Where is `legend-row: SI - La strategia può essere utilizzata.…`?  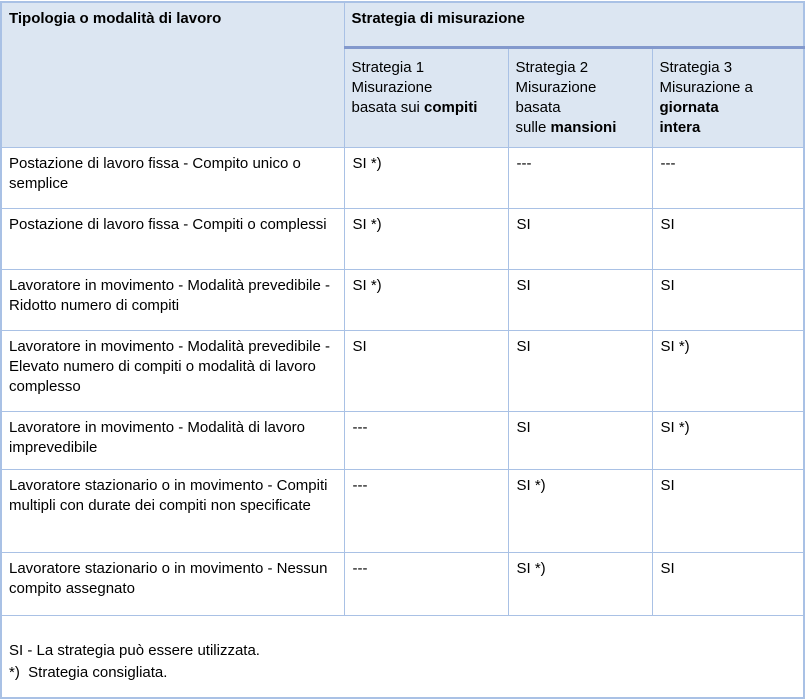 legend-row: SI - La strategia può essere utilizzata.… is located at coordinates (402, 656).